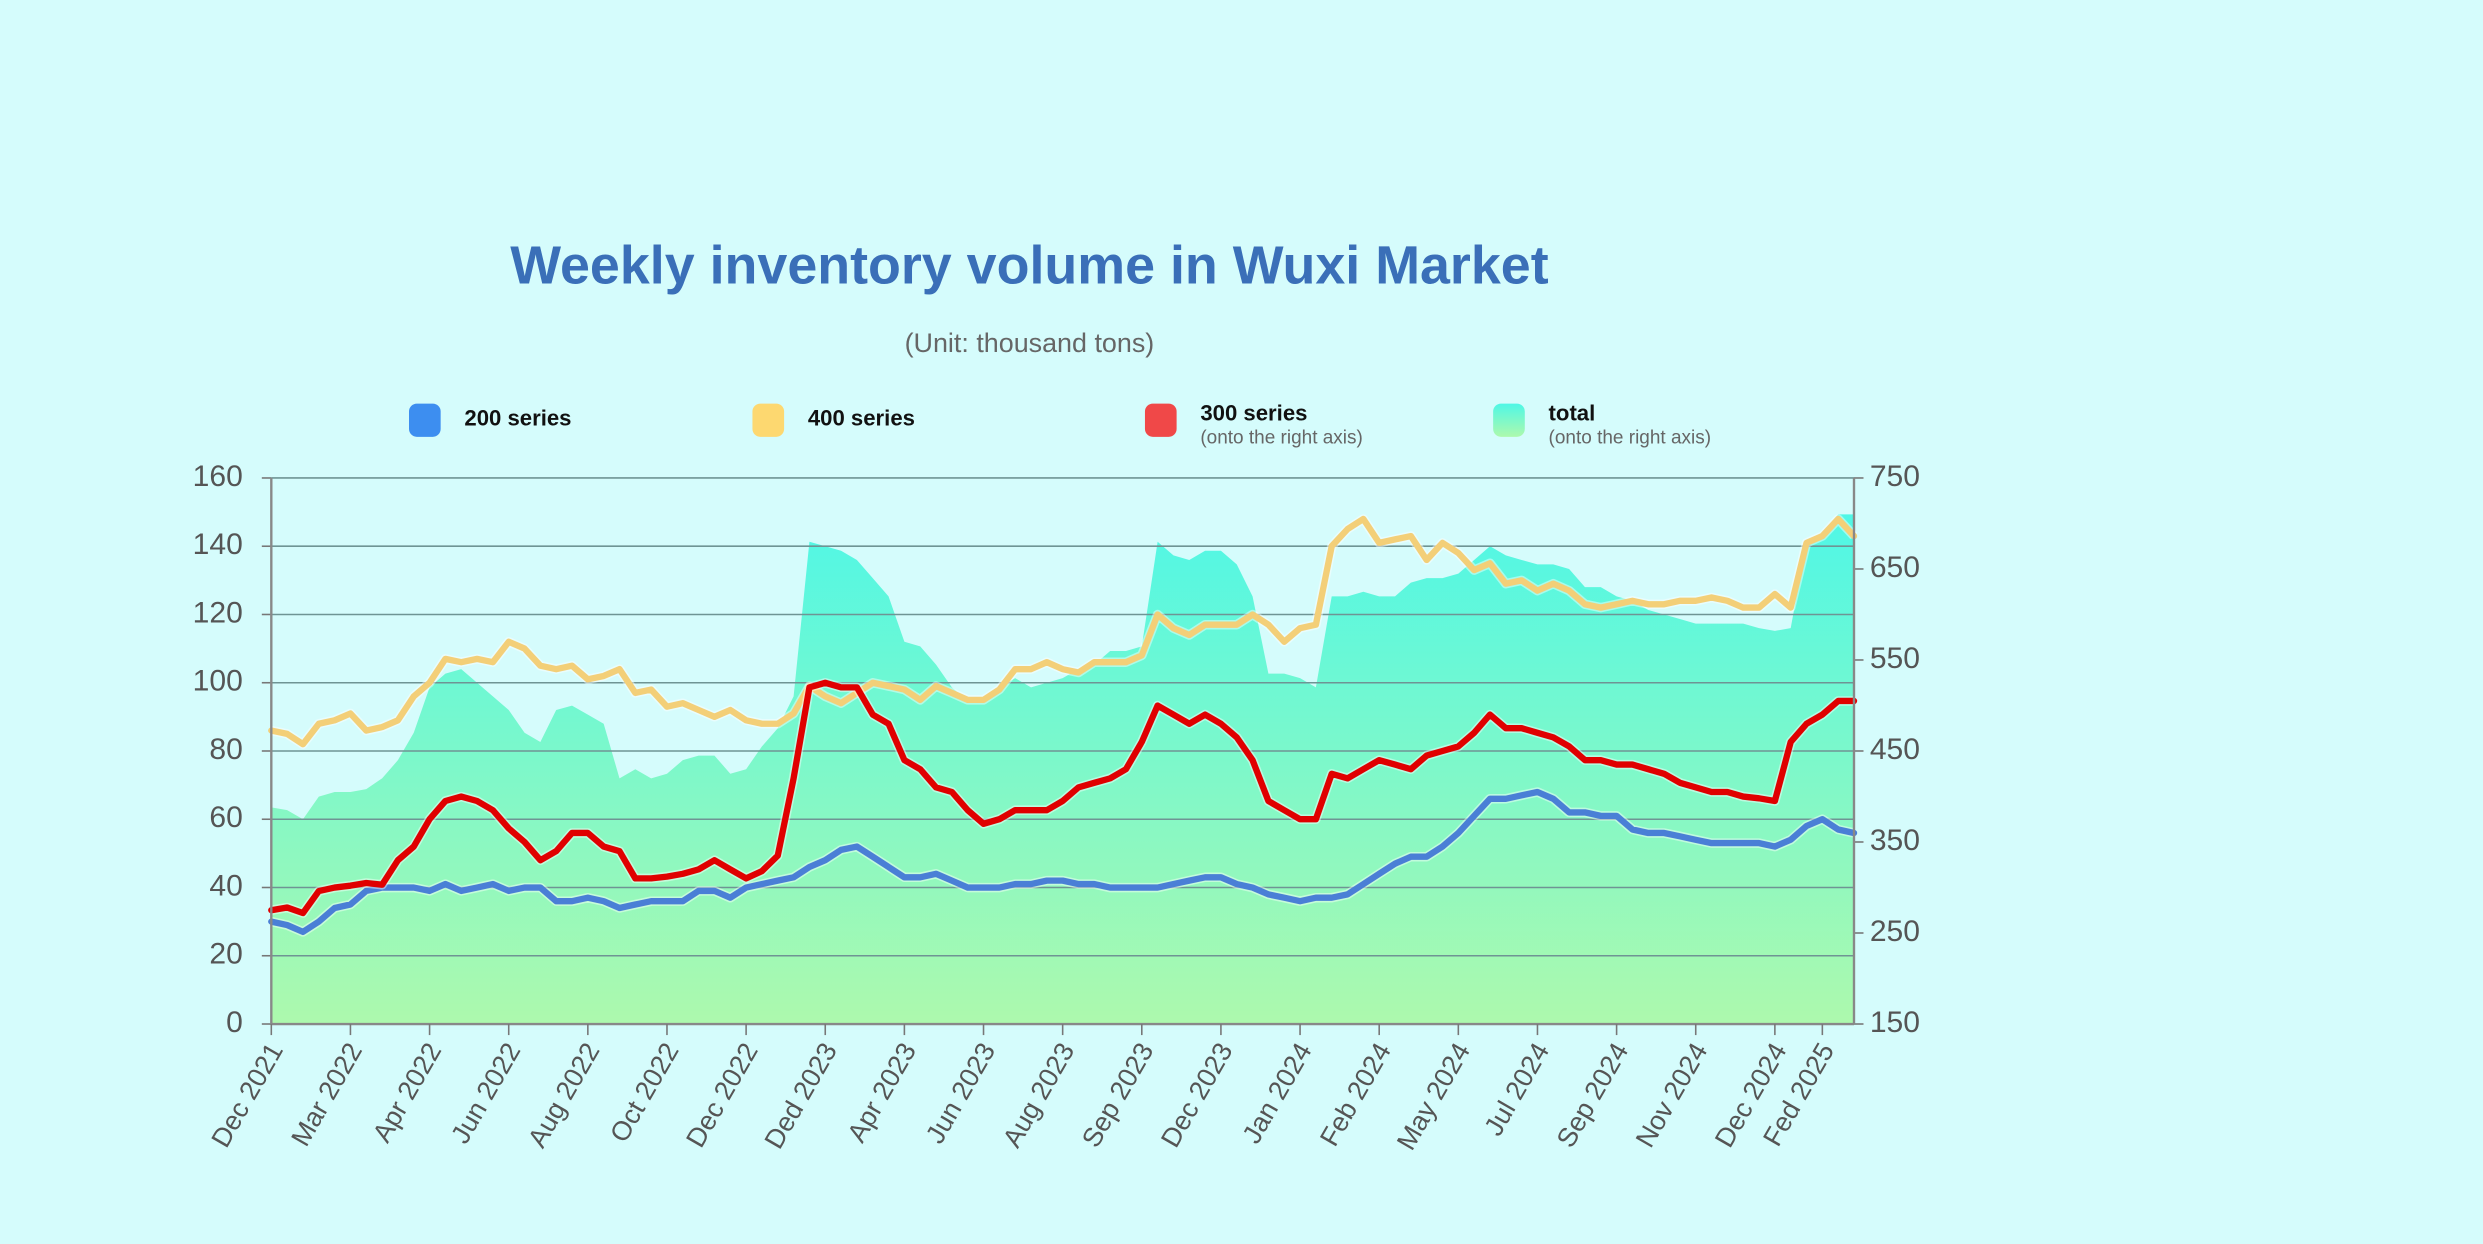 This screenshot has width=2483, height=1244. I want to click on x-tick-label: Jan 2024, so click(1276, 1093).